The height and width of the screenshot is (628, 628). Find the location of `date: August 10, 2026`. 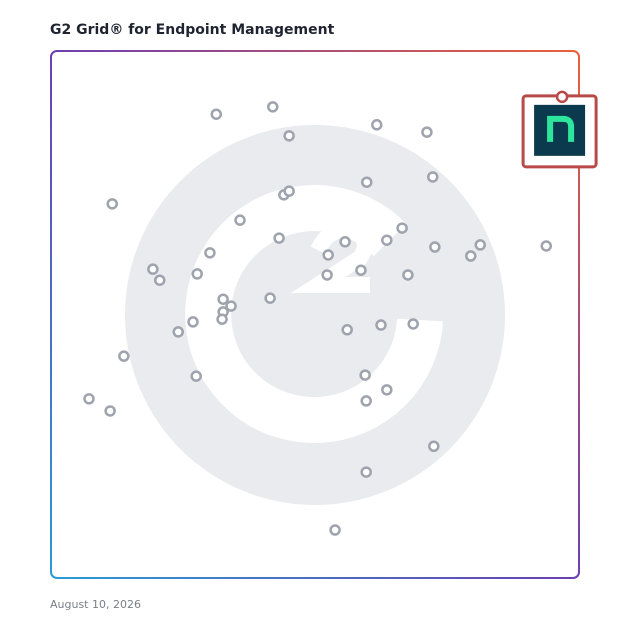

date: August 10, 2026 is located at coordinates (95, 604).